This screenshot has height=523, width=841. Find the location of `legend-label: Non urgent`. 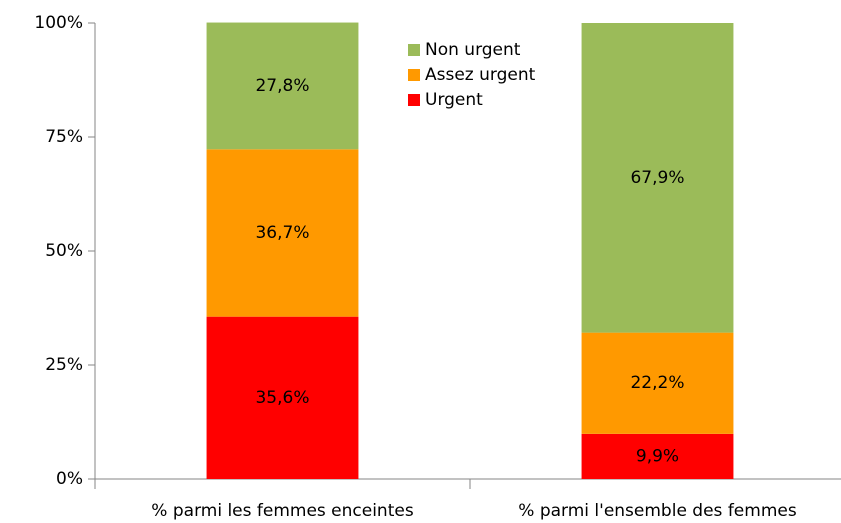

legend-label: Non urgent is located at coordinates (473, 50).